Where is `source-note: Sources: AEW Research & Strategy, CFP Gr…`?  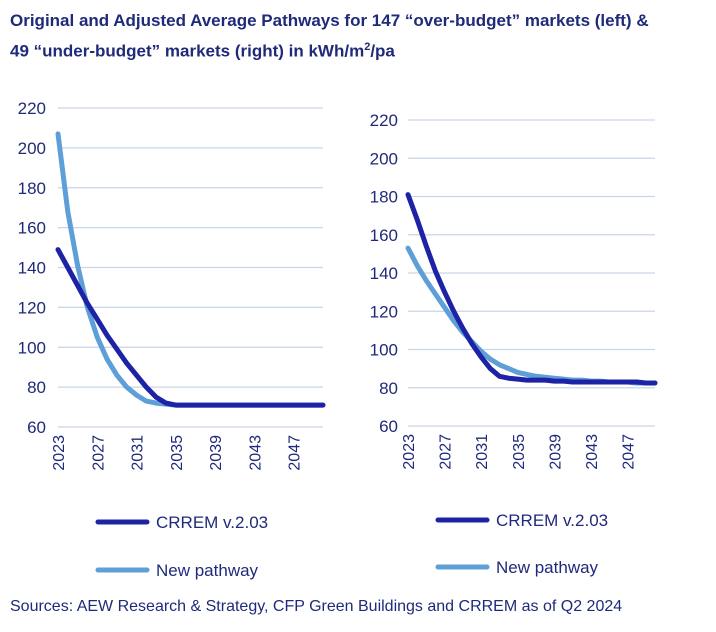 source-note: Sources: AEW Research & Strategy, CFP Gr… is located at coordinates (316, 606).